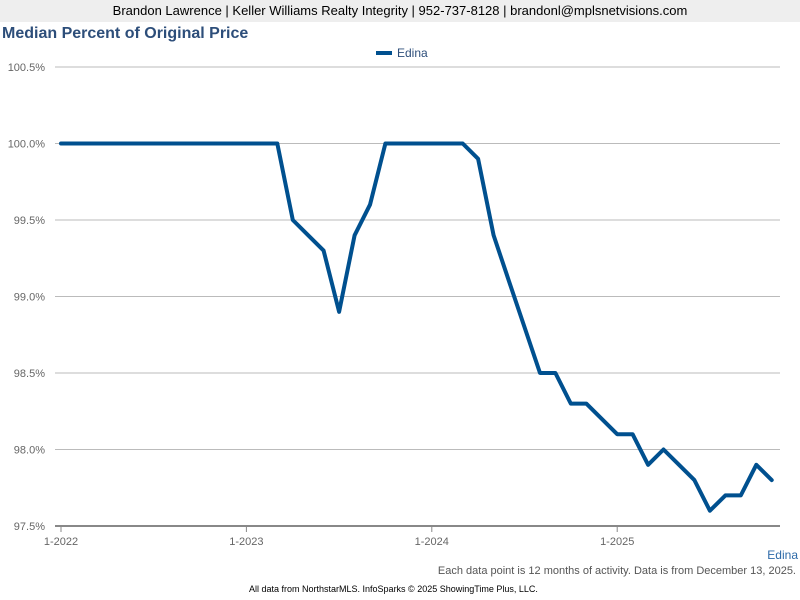 The height and width of the screenshot is (600, 800). What do you see at coordinates (412, 53) in the screenshot?
I see `legend-label: Edina` at bounding box center [412, 53].